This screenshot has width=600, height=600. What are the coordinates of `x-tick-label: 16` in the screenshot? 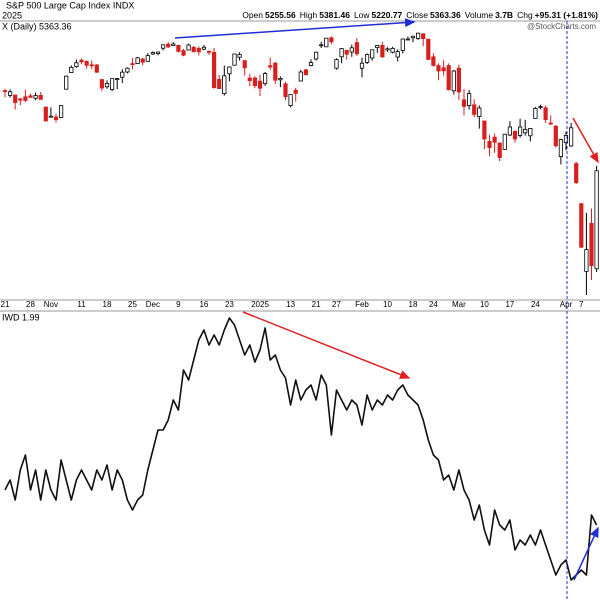 It's located at (203, 304).